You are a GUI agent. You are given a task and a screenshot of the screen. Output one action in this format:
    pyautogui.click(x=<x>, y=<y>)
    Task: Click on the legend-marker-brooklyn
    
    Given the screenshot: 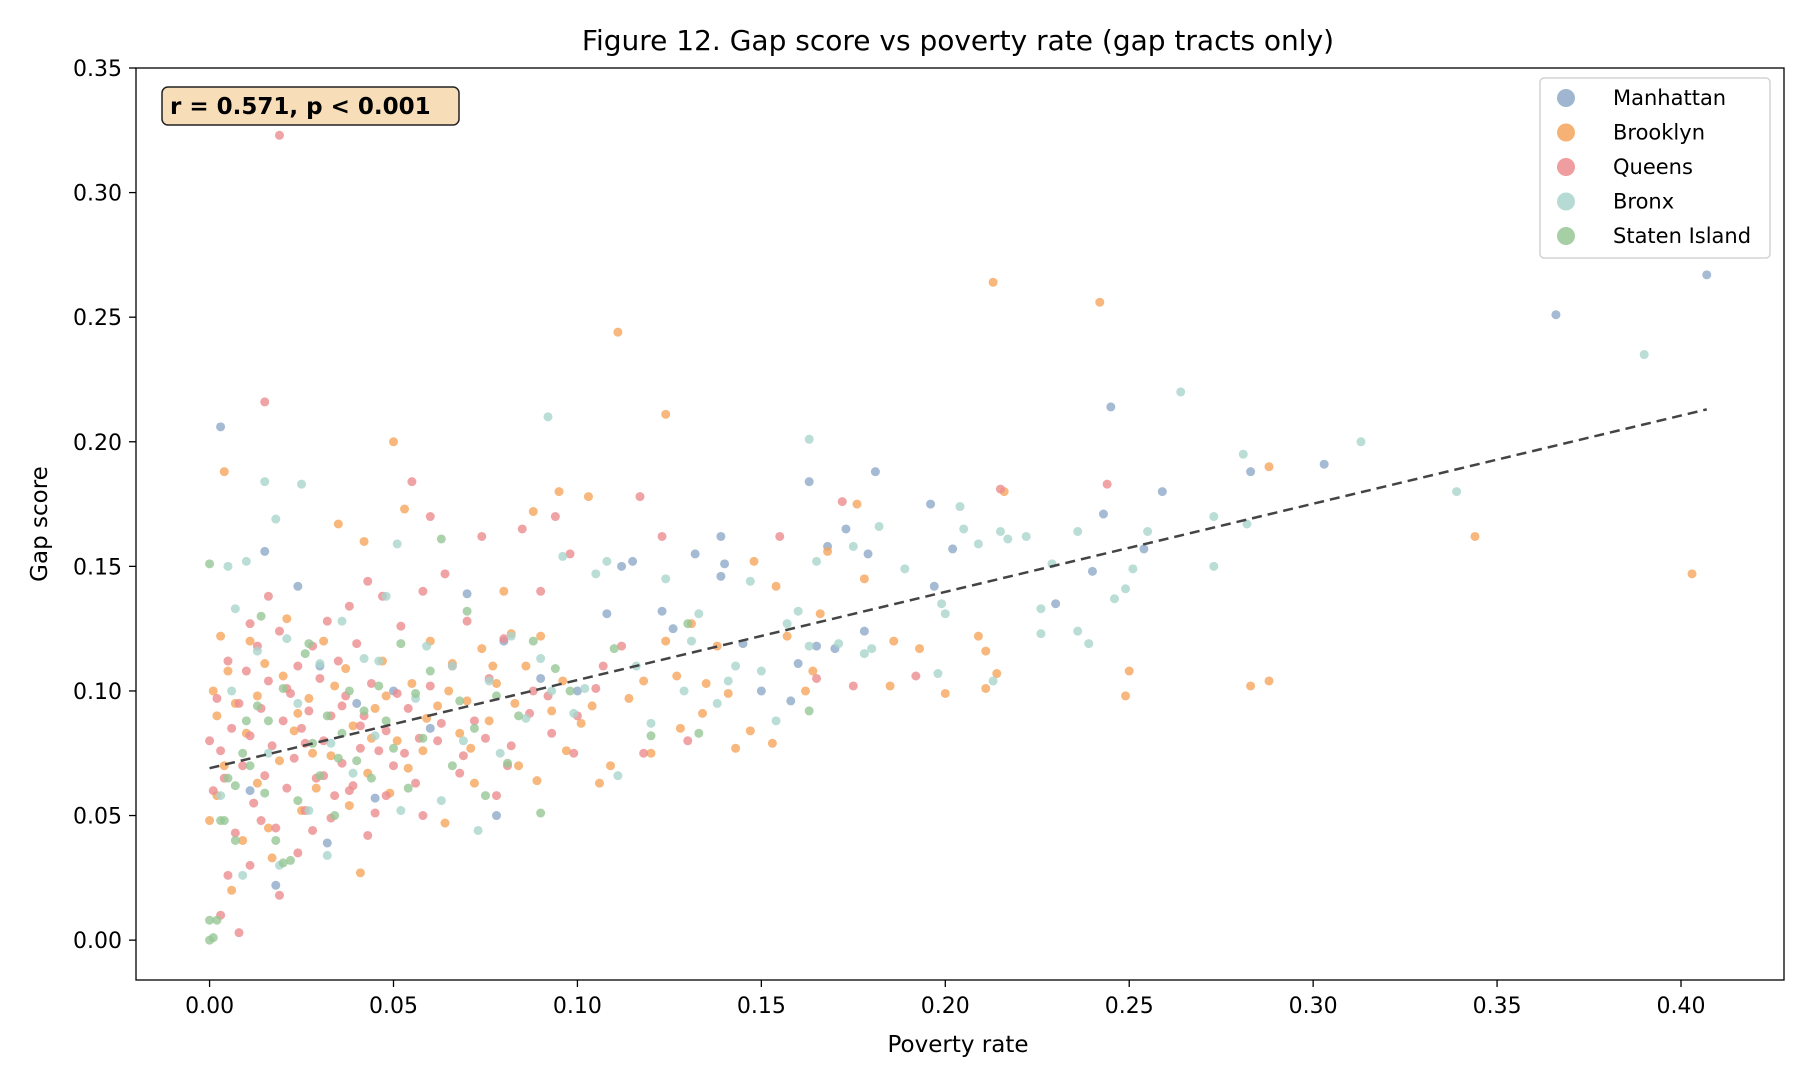 What is the action you would take?
    pyautogui.click(x=1566, y=132)
    